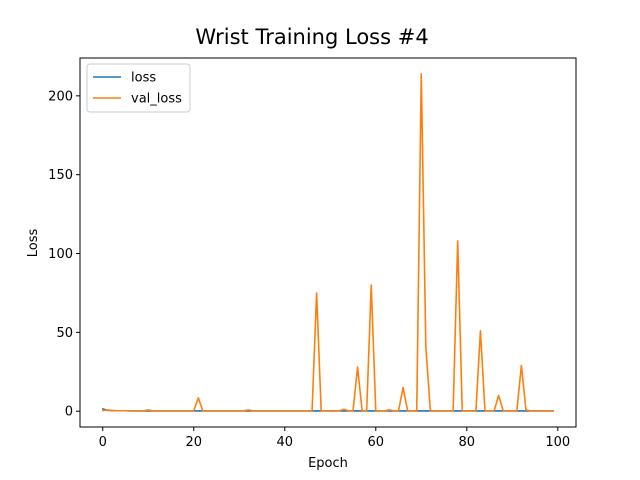  Describe the element at coordinates (103, 442) in the screenshot. I see `x-tick-label: 0` at that location.